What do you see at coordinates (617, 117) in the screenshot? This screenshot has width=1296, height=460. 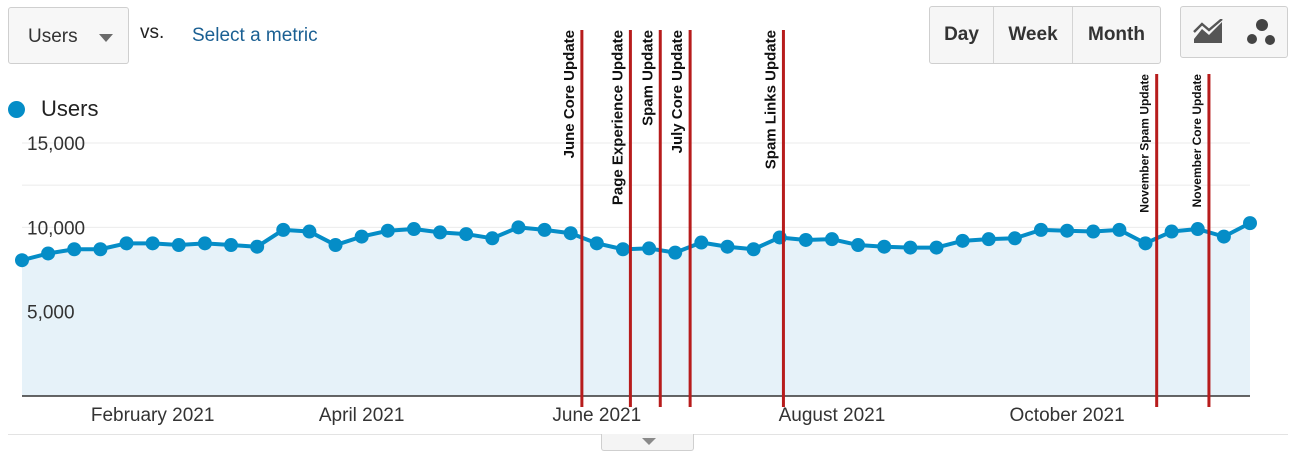 I see `annotation-label: Page Experience Update` at bounding box center [617, 117].